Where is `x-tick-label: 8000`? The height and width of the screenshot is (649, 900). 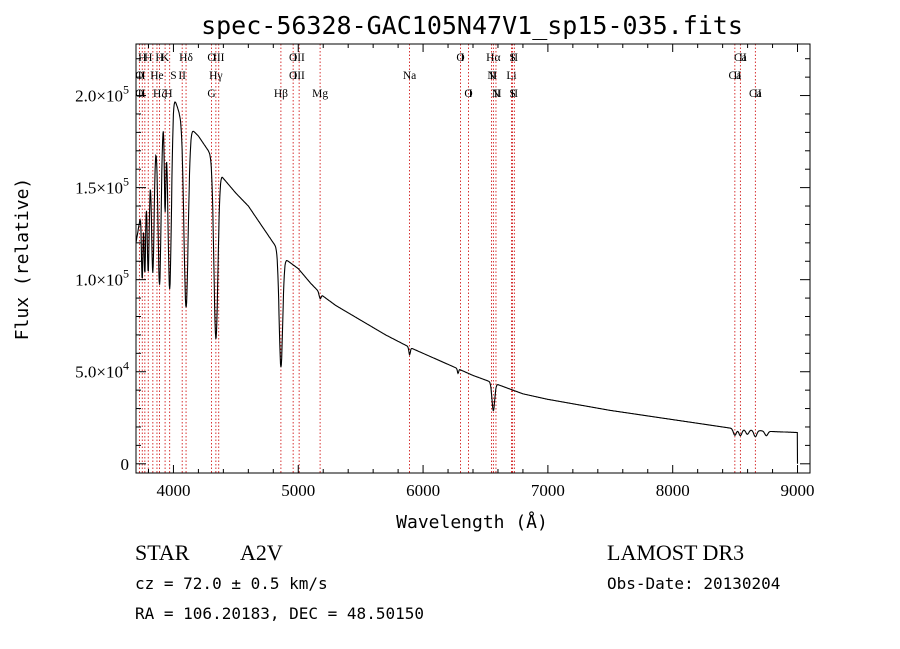 x-tick-label: 8000 is located at coordinates (673, 490).